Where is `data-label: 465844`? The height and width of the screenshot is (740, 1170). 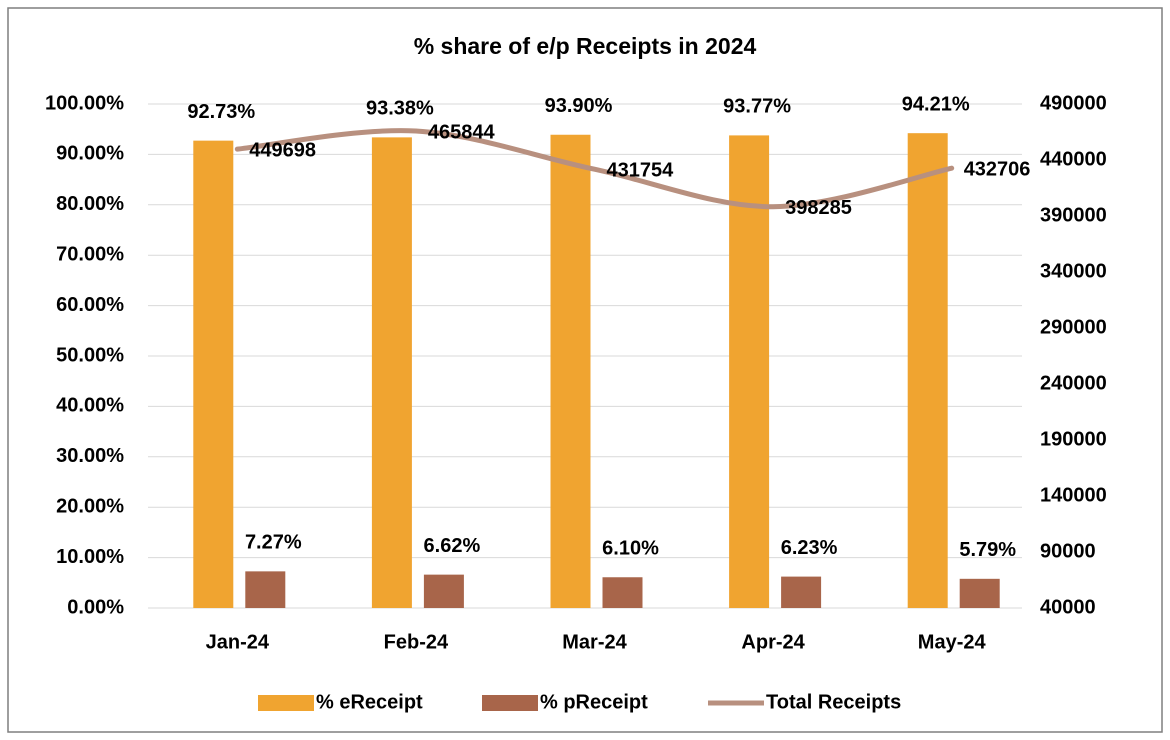 data-label: 465844 is located at coordinates (462, 132).